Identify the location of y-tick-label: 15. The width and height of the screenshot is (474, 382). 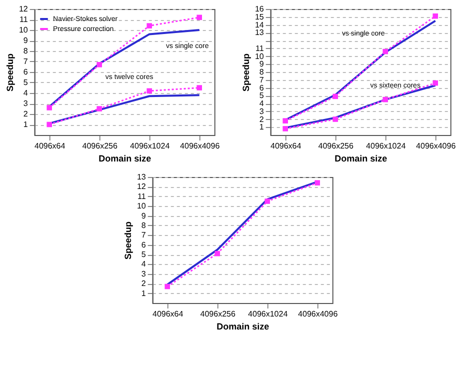
(259, 17).